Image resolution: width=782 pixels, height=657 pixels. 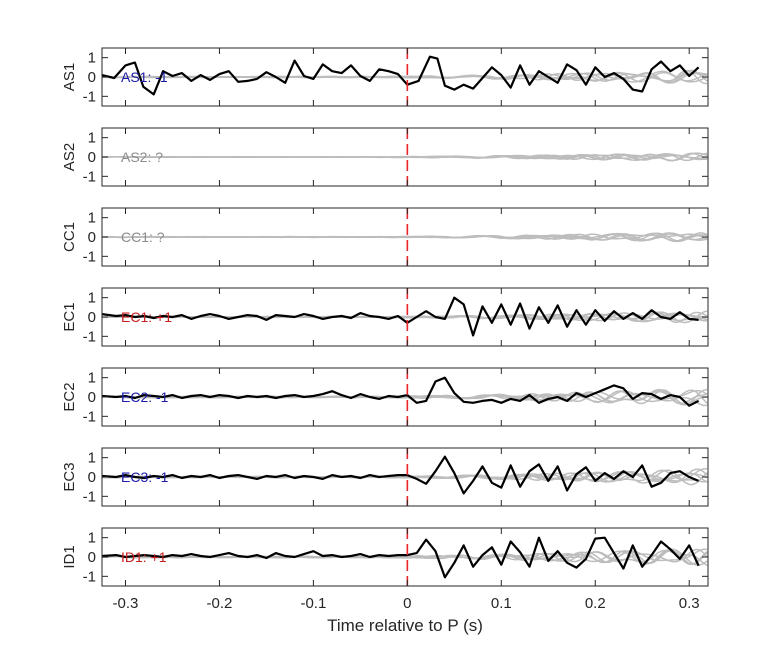 What do you see at coordinates (69, 396) in the screenshot?
I see `panel-y-label: EC2` at bounding box center [69, 396].